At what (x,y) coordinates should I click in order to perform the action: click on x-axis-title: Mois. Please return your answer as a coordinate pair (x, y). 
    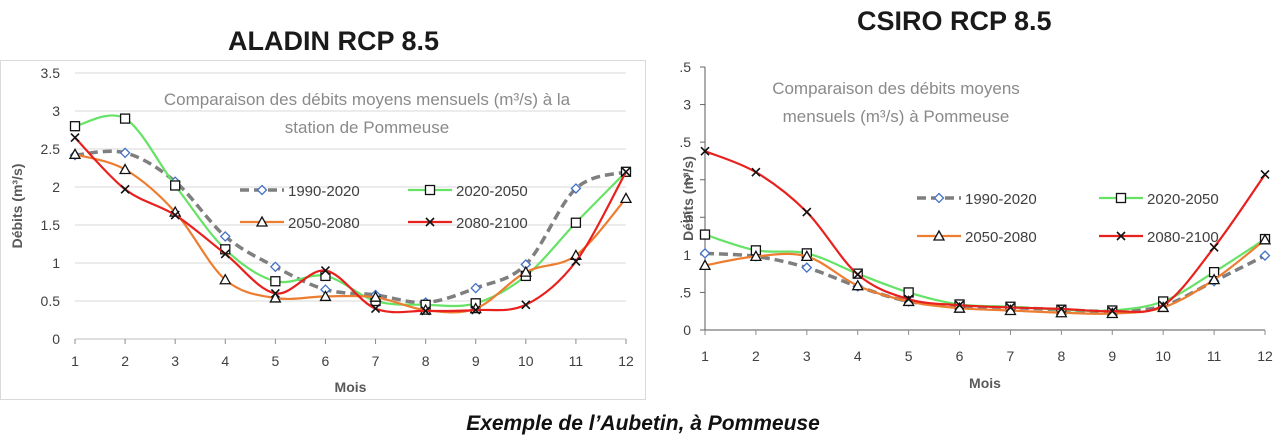
    Looking at the image, I should click on (985, 383).